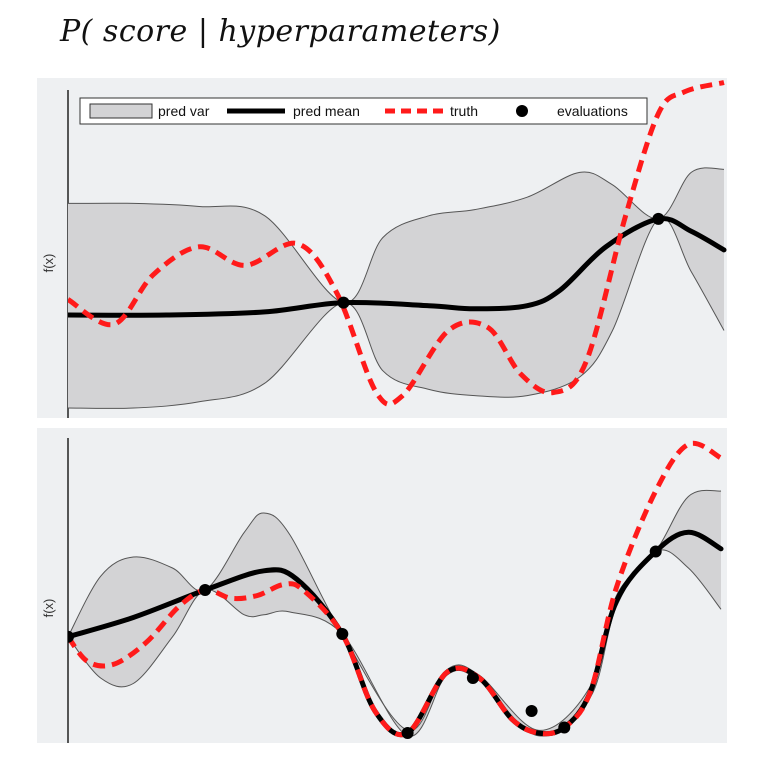 The width and height of the screenshot is (769, 777). I want to click on legend-evaluations-marker, so click(522, 111).